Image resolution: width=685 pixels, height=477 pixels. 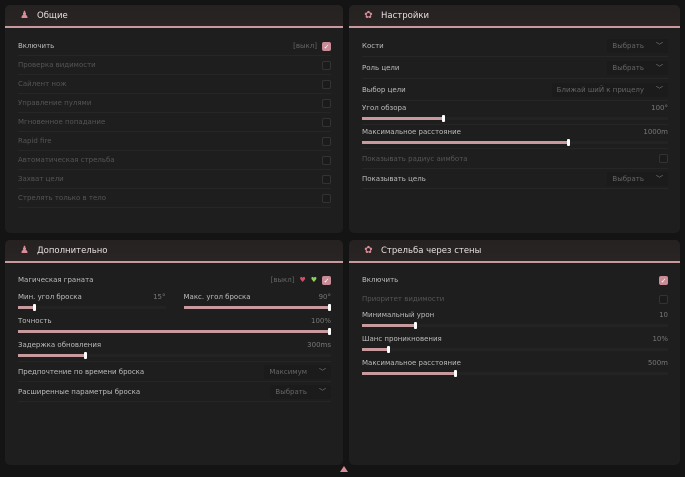 I want to click on throw-time-select: Предпочтение по времени броска Максимум ﹀, so click(x=174, y=372).